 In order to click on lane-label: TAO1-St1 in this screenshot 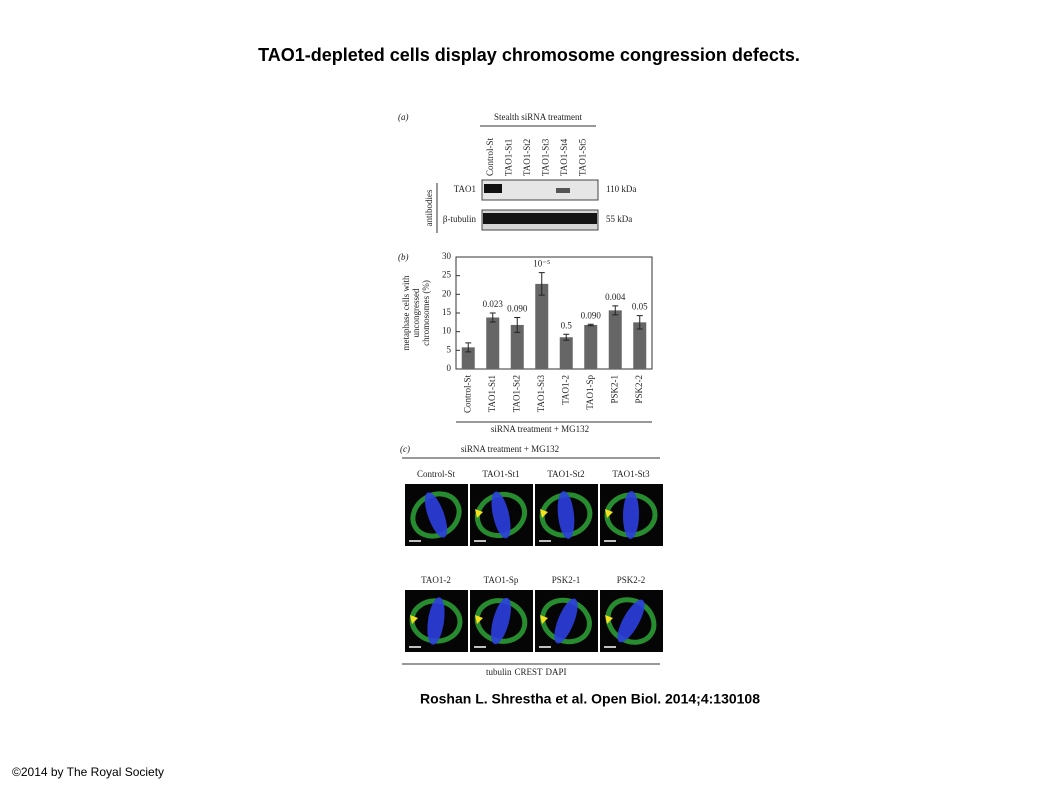, I will do `click(509, 157)`.